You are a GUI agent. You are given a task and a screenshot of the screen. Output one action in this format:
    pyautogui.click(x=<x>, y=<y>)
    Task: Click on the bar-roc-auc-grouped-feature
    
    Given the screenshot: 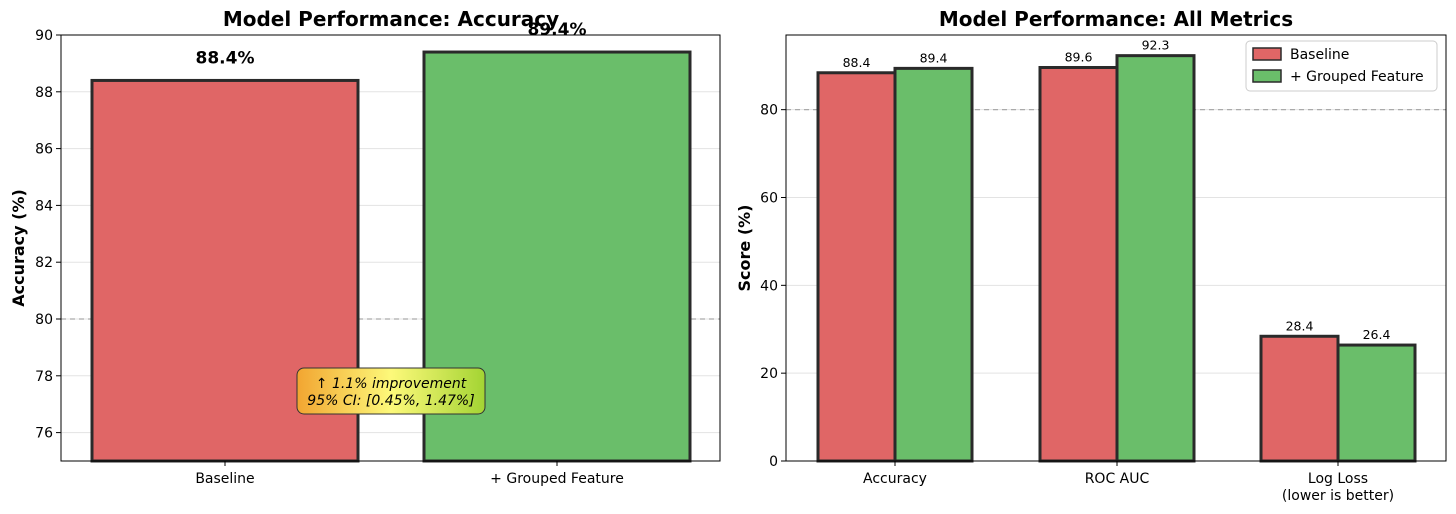 What is the action you would take?
    pyautogui.click(x=1155, y=258)
    